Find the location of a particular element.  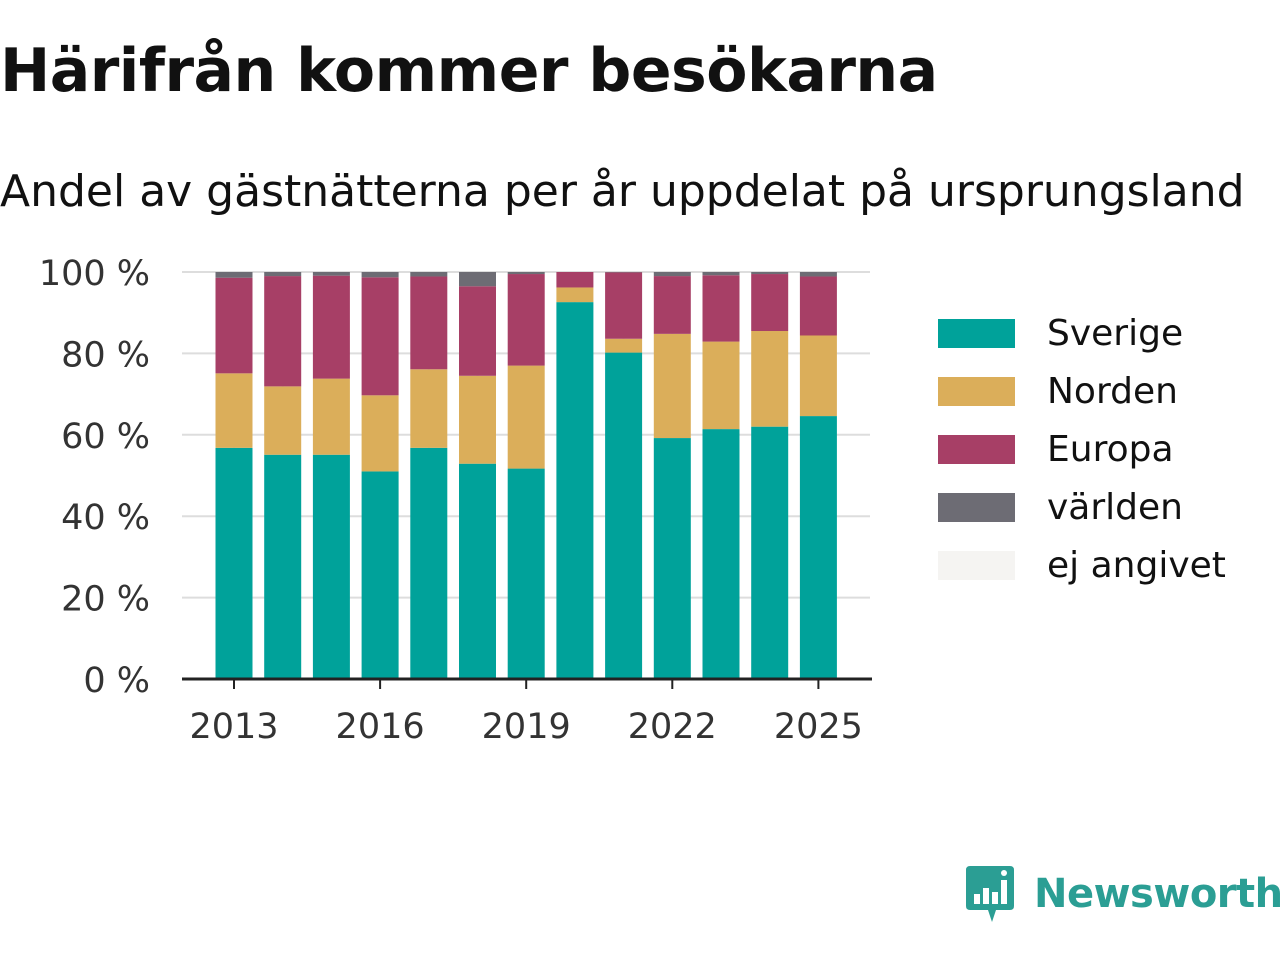

x-tick-label: 2025 is located at coordinates (818, 727).